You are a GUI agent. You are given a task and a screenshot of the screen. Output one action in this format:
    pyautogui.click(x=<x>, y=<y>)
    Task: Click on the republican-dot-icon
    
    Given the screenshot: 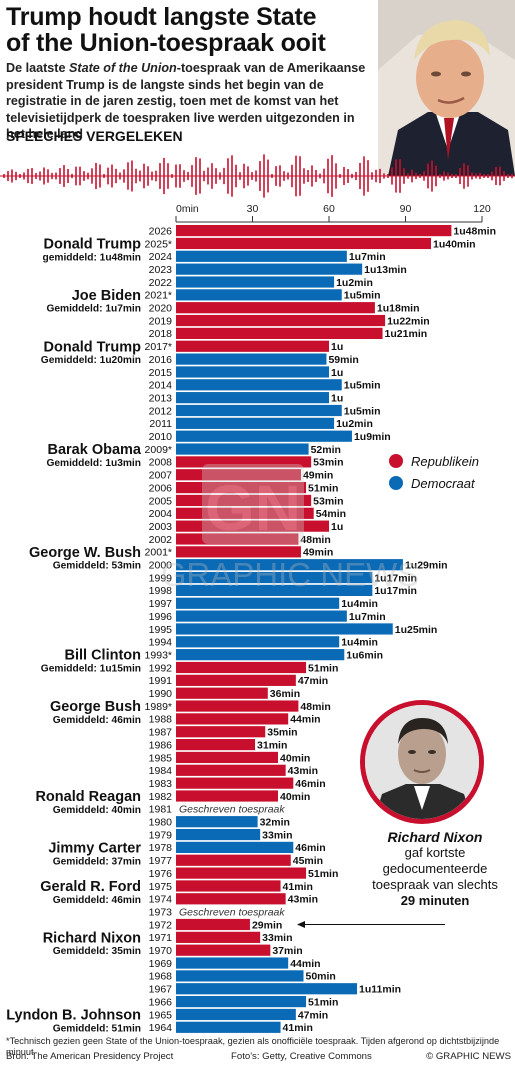 What is the action you would take?
    pyautogui.click(x=396, y=461)
    